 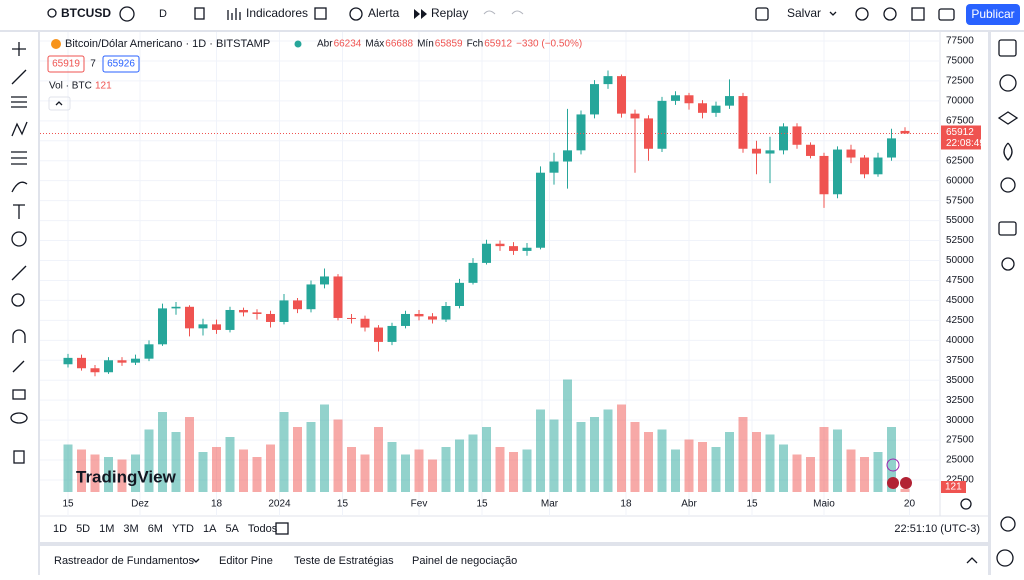 I want to click on replay-button: Replay, so click(x=449, y=13).